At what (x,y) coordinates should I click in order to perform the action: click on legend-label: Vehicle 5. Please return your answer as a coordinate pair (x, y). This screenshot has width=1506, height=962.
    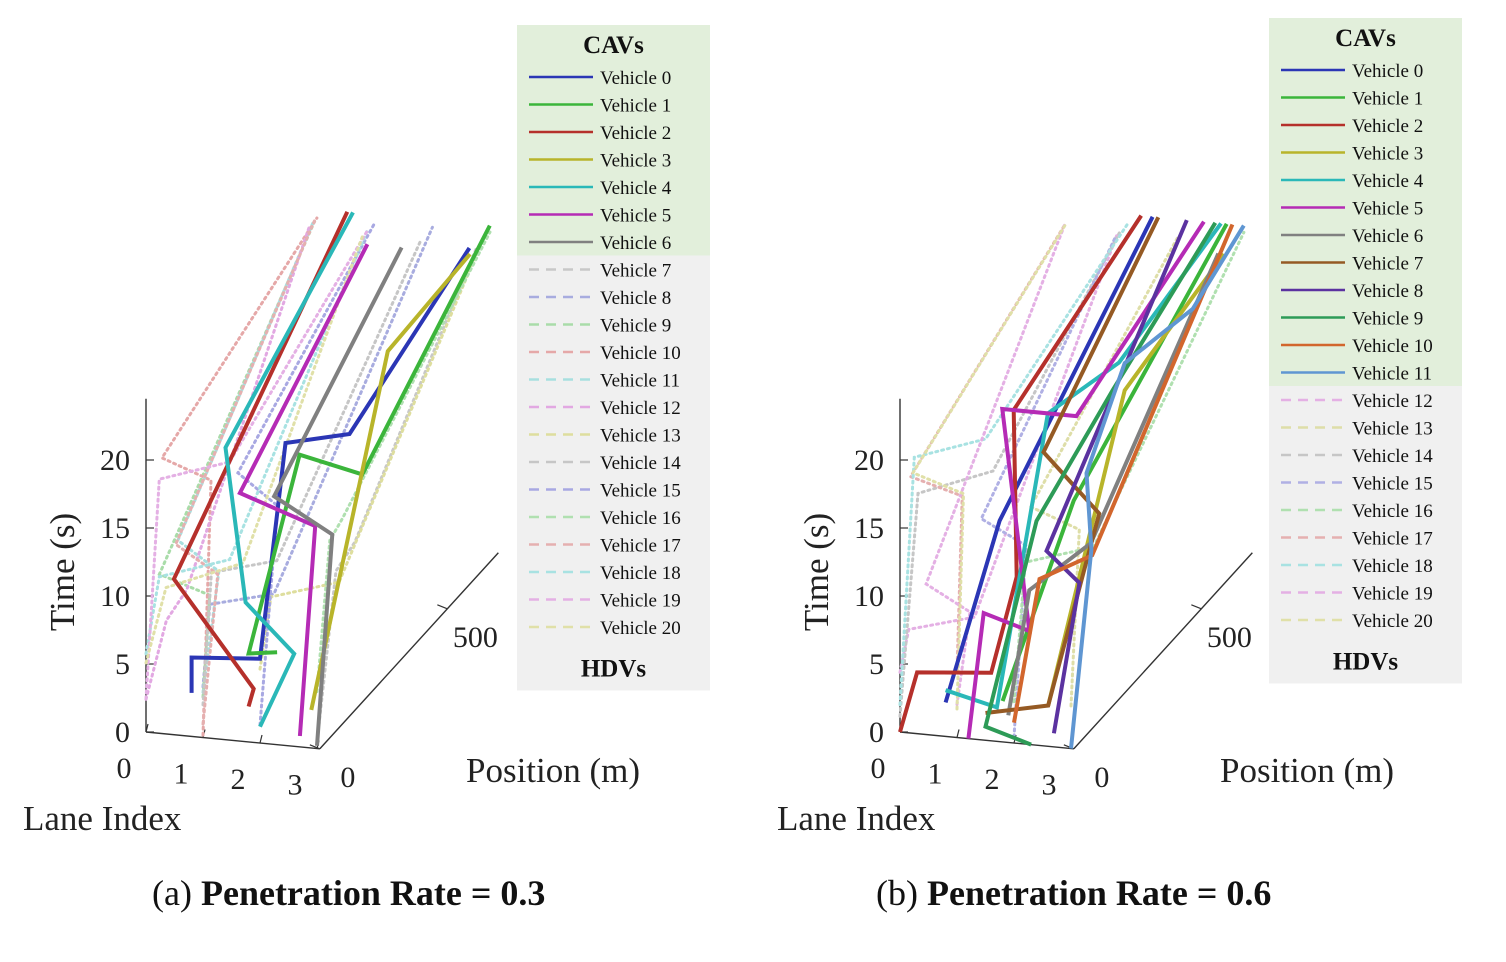
    Looking at the image, I should click on (635, 216).